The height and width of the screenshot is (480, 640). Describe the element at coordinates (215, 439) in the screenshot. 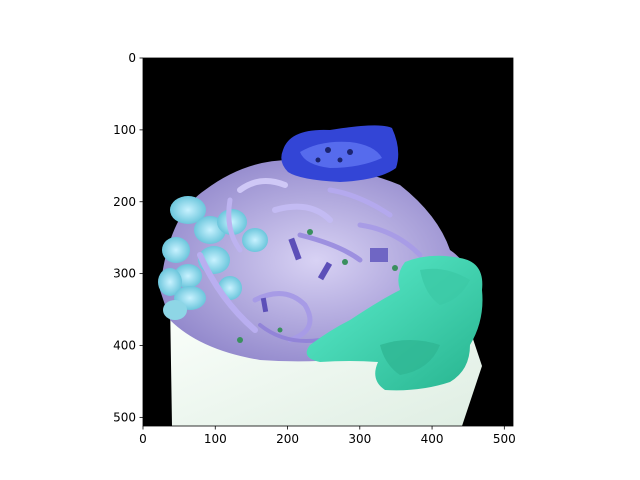

I see `x-tick-label: 100` at that location.